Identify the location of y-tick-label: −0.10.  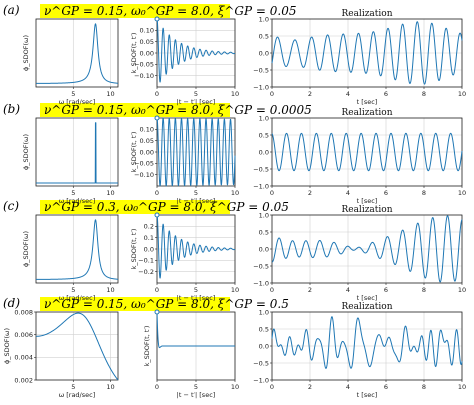
(144, 175).